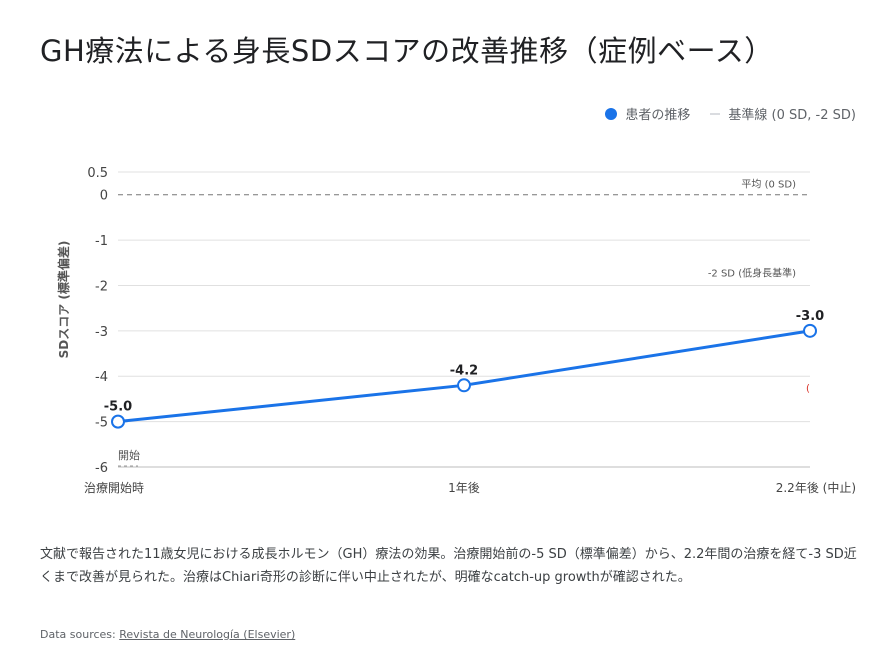 This screenshot has height=668, width=894. I want to click on y-tick-label: -5, so click(101, 423).